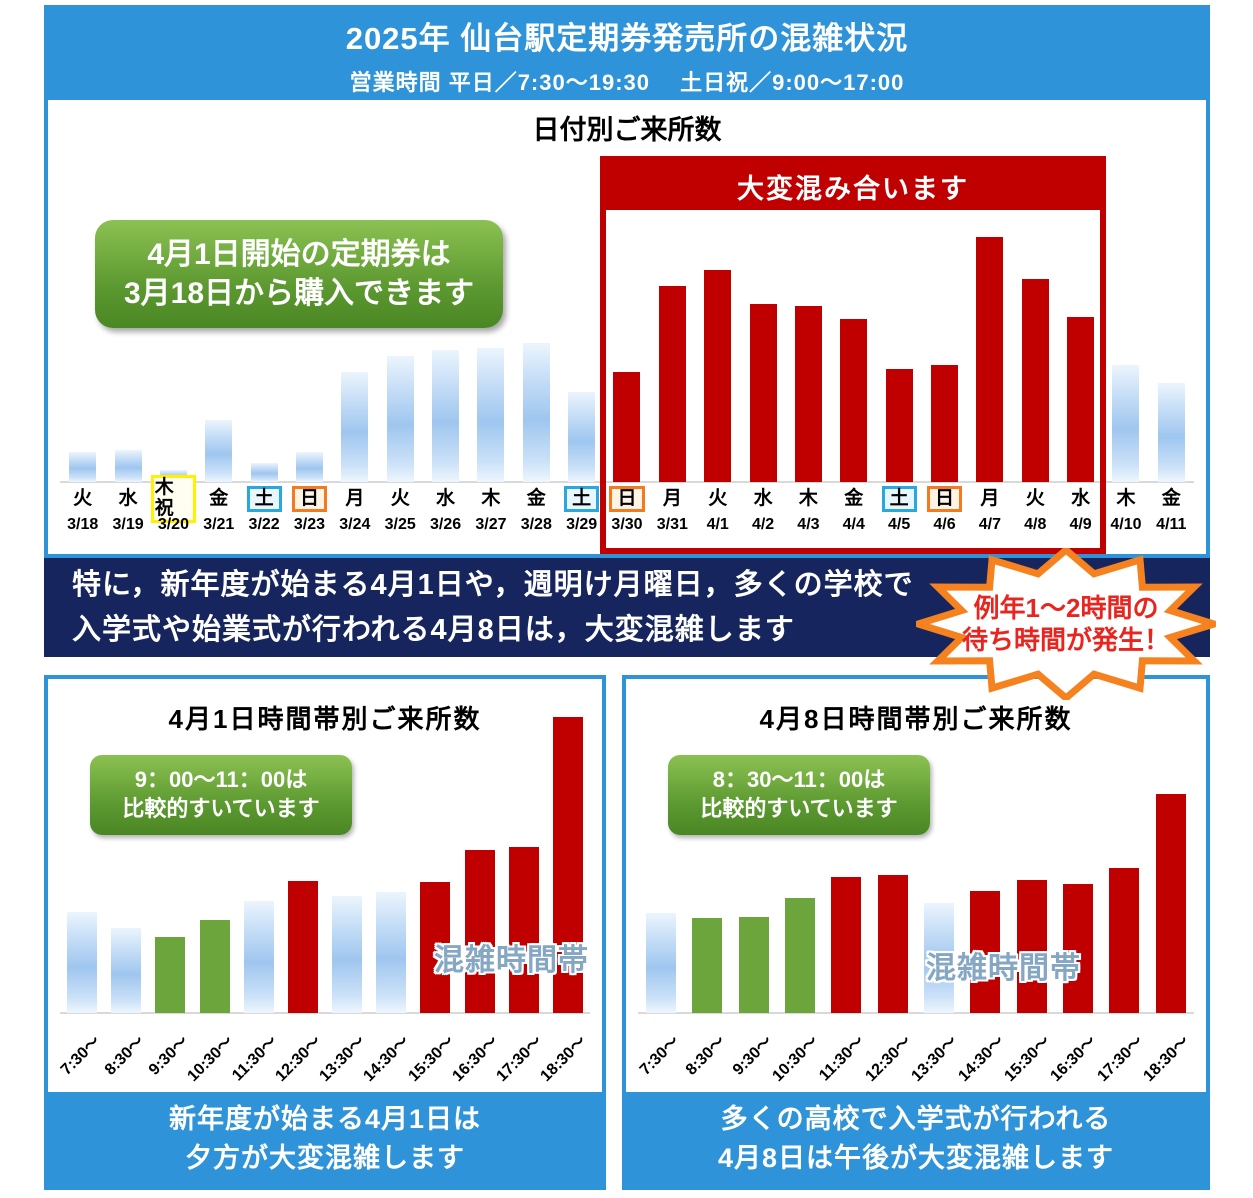  I want to click on date-label: 4/7, so click(989, 524).